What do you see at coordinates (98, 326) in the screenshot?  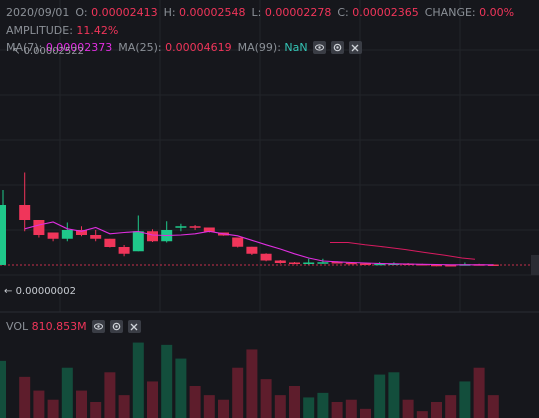 I see `volume-eye-icon` at bounding box center [98, 326].